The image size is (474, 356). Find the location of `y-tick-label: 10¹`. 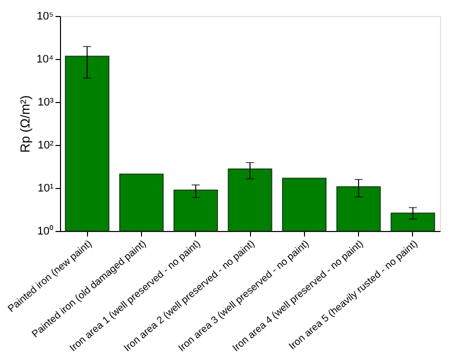

y-tick-label: 10¹ is located at coordinates (46, 188).